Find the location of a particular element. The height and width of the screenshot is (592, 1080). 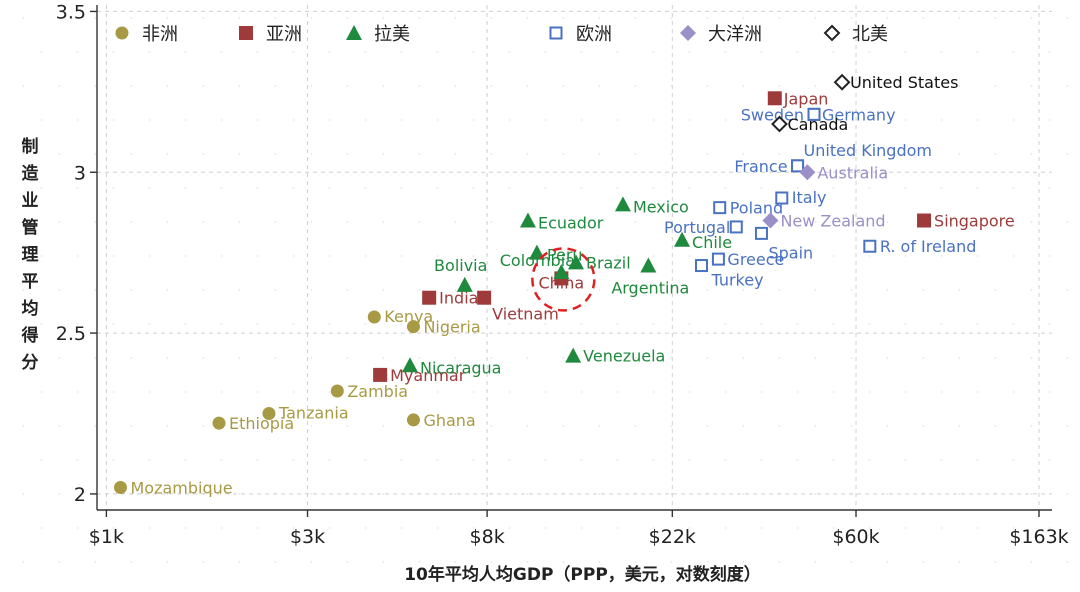

point-label-france: France is located at coordinates (760, 166).